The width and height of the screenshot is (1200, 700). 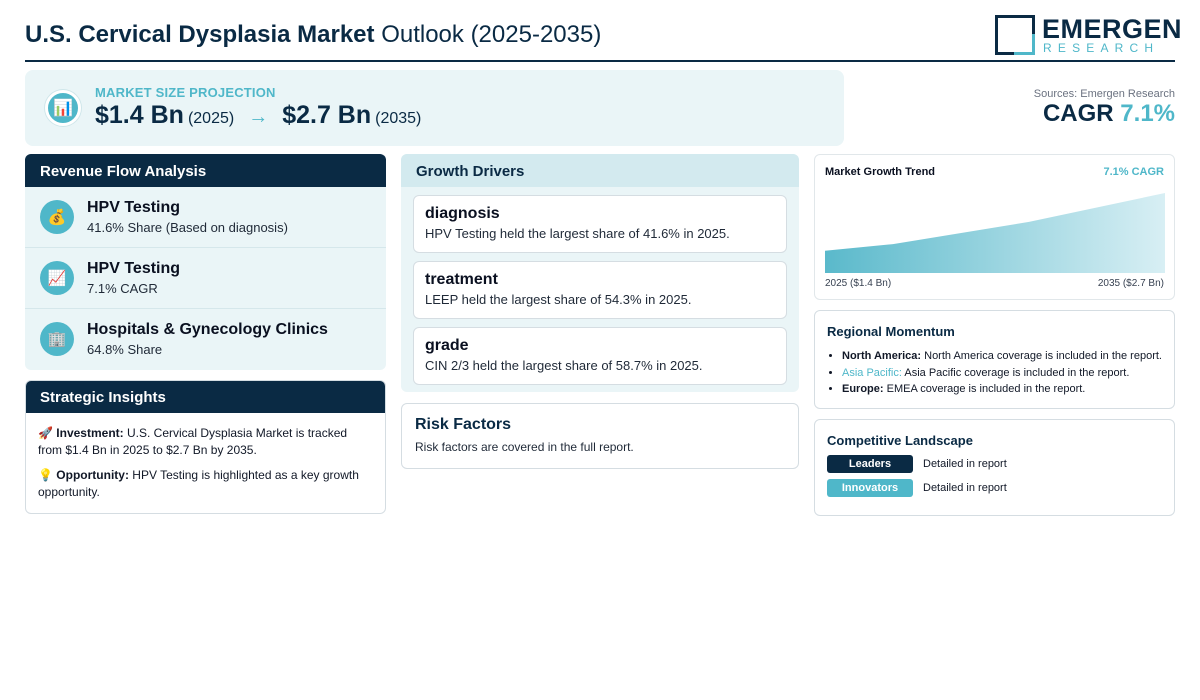 I want to click on driver-title: treatment, so click(x=461, y=279).